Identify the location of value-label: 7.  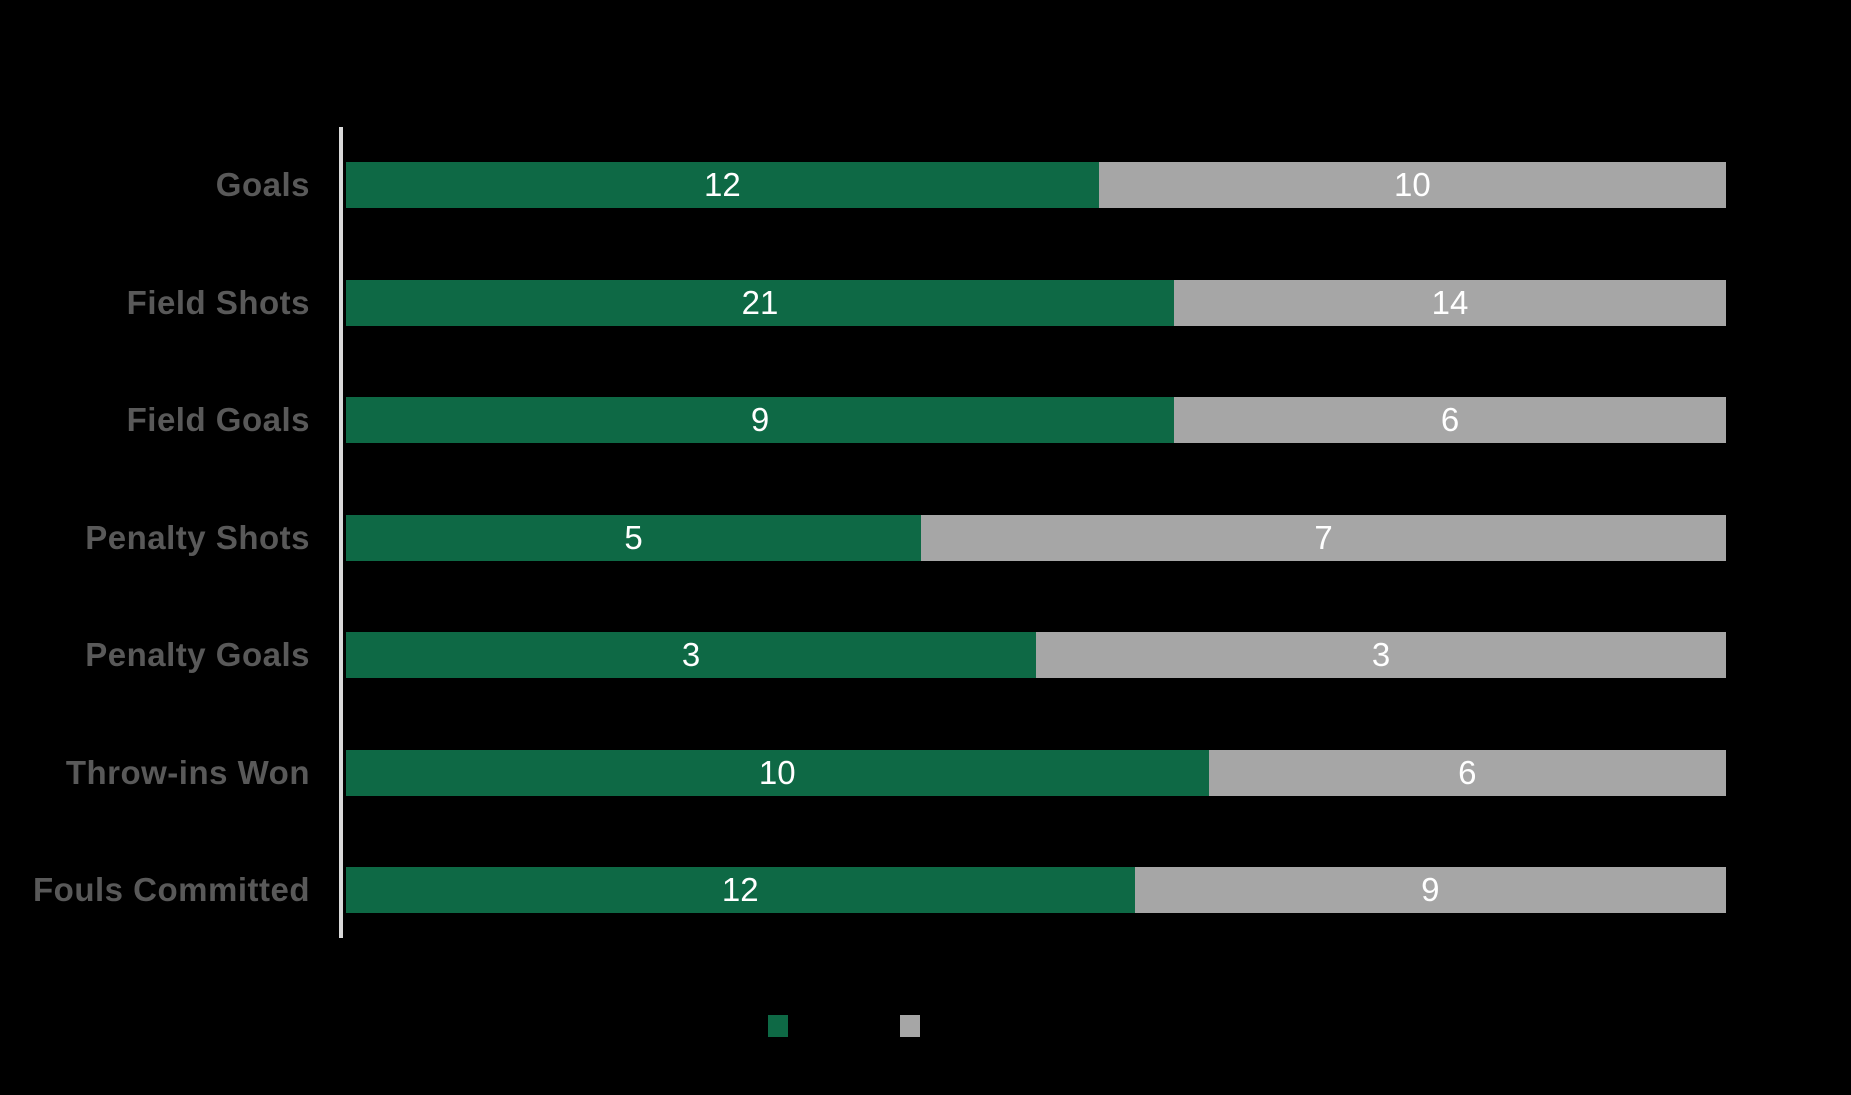
(1323, 537).